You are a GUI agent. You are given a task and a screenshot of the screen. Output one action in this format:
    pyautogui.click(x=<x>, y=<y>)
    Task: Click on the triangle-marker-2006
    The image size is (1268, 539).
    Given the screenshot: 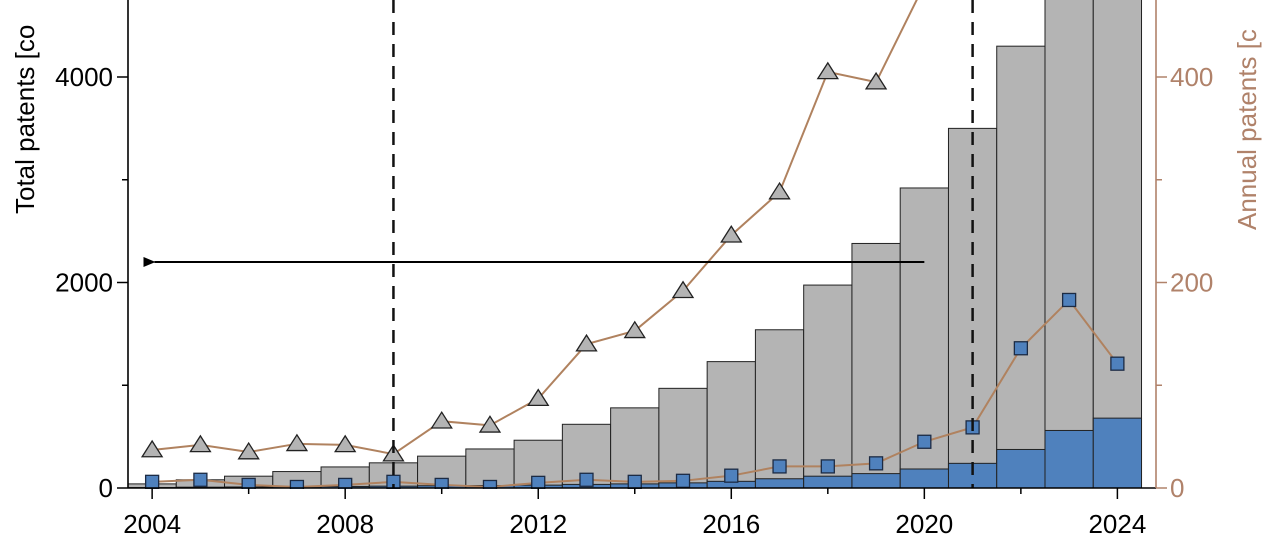 What is the action you would take?
    pyautogui.click(x=248, y=450)
    